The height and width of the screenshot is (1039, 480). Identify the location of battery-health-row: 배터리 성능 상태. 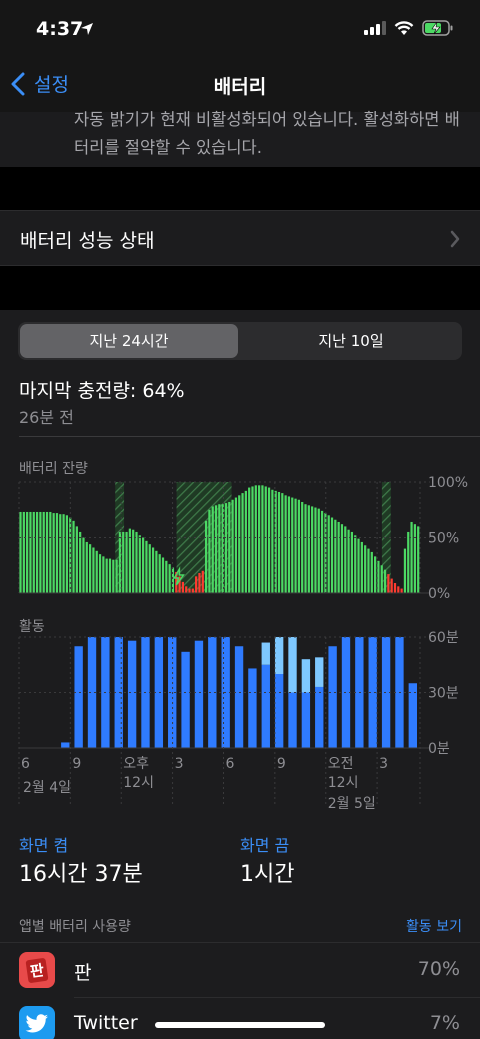
(240, 238).